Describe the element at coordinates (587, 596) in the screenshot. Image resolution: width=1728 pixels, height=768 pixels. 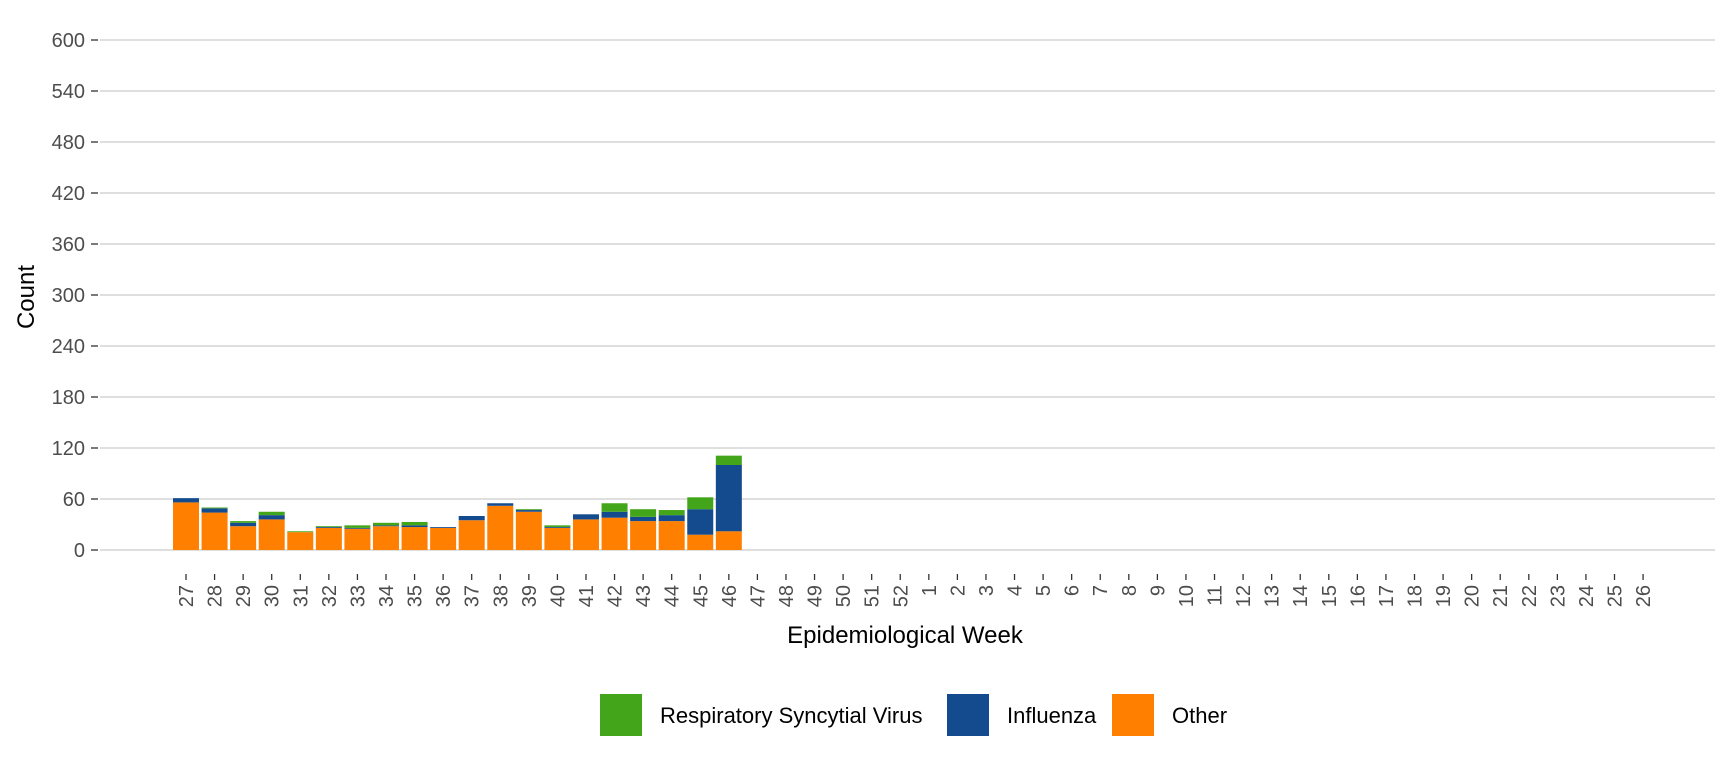
I see `x-tick-label: 41` at that location.